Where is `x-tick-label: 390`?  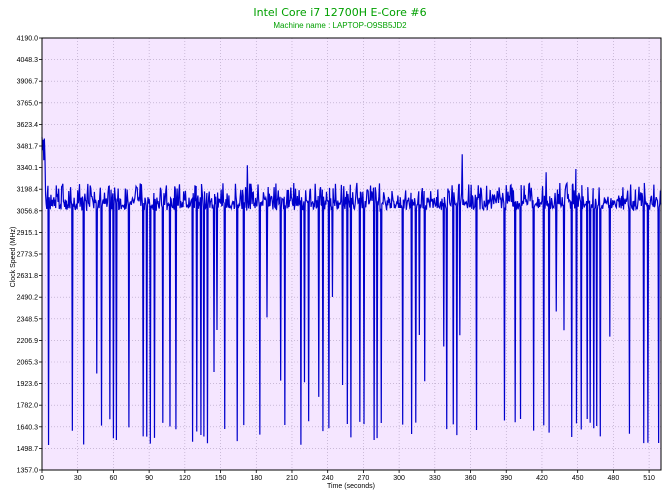 x-tick-label: 390 is located at coordinates (506, 478).